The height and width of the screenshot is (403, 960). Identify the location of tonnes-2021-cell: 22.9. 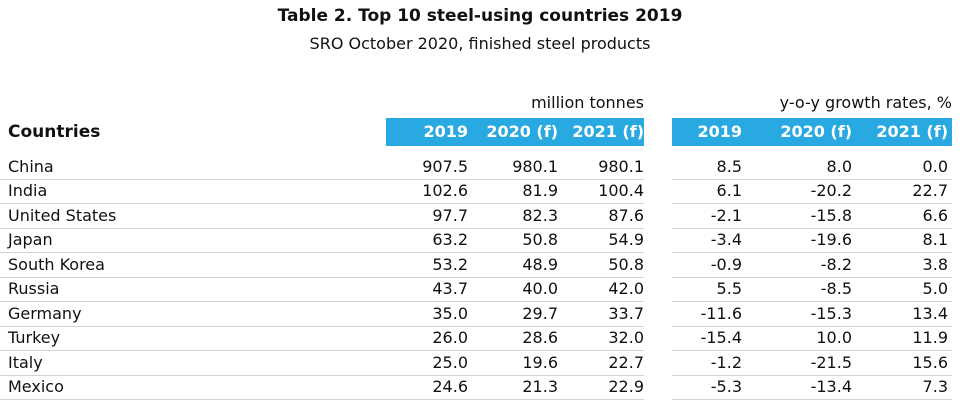
(601, 387).